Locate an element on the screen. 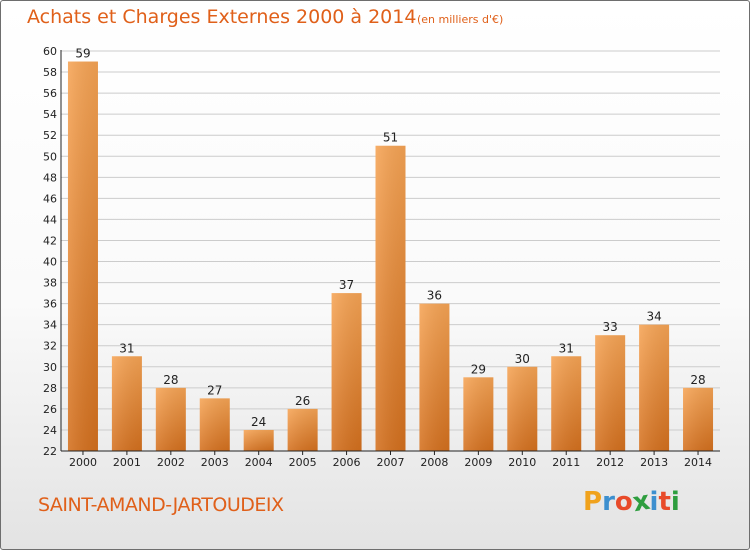 The width and height of the screenshot is (750, 550). y-tick-label: 52 is located at coordinates (50, 135).